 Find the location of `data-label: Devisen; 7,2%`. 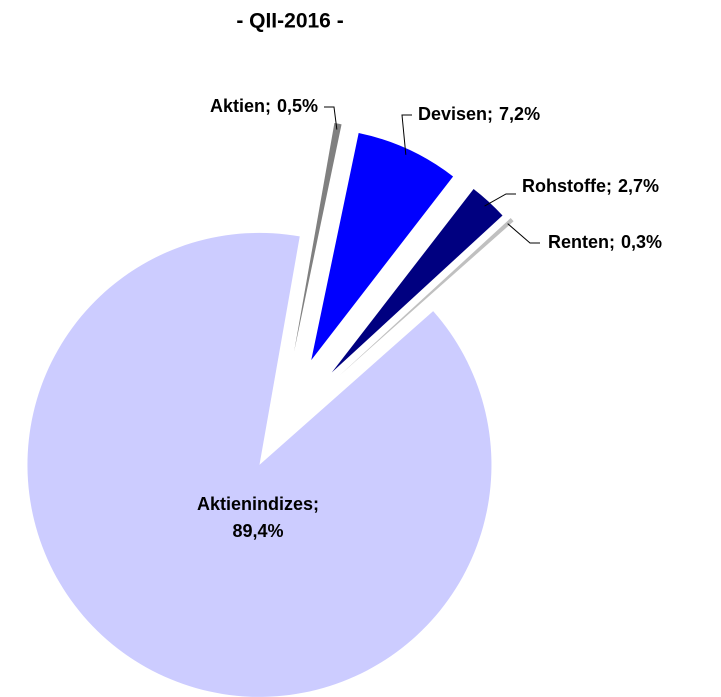

data-label: Devisen; 7,2% is located at coordinates (479, 114).